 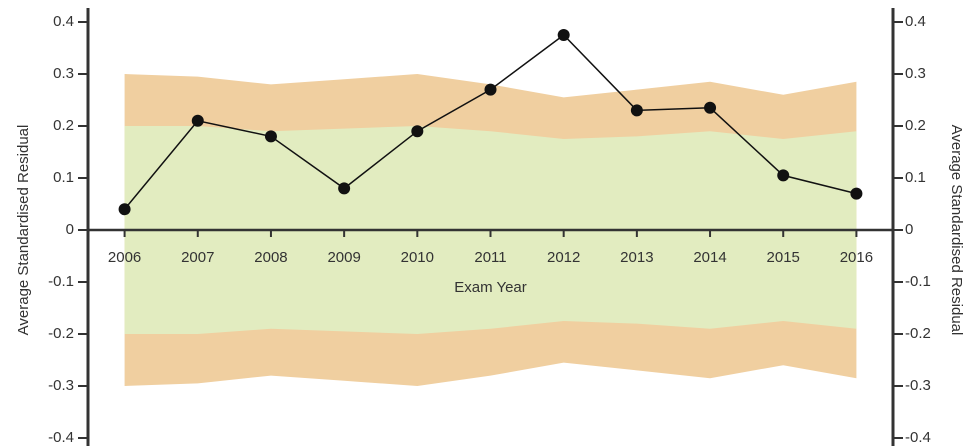 I want to click on y-tick-label: 0.1, so click(x=63, y=177).